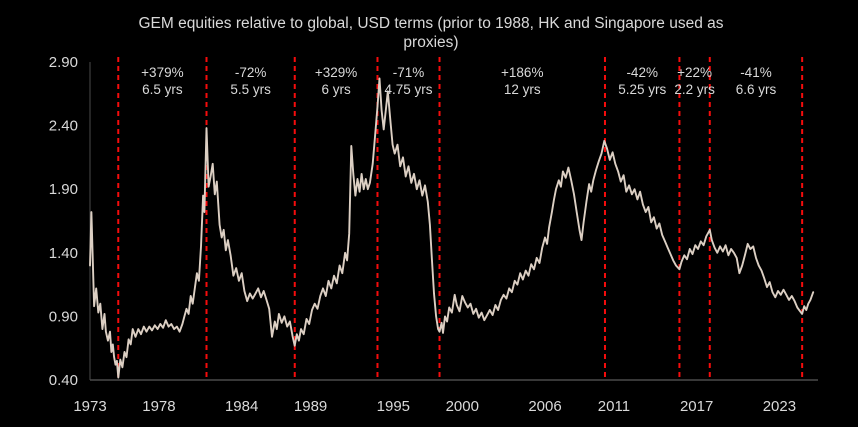 This screenshot has width=858, height=427. What do you see at coordinates (63, 126) in the screenshot?
I see `y-tick-label: 2.40` at bounding box center [63, 126].